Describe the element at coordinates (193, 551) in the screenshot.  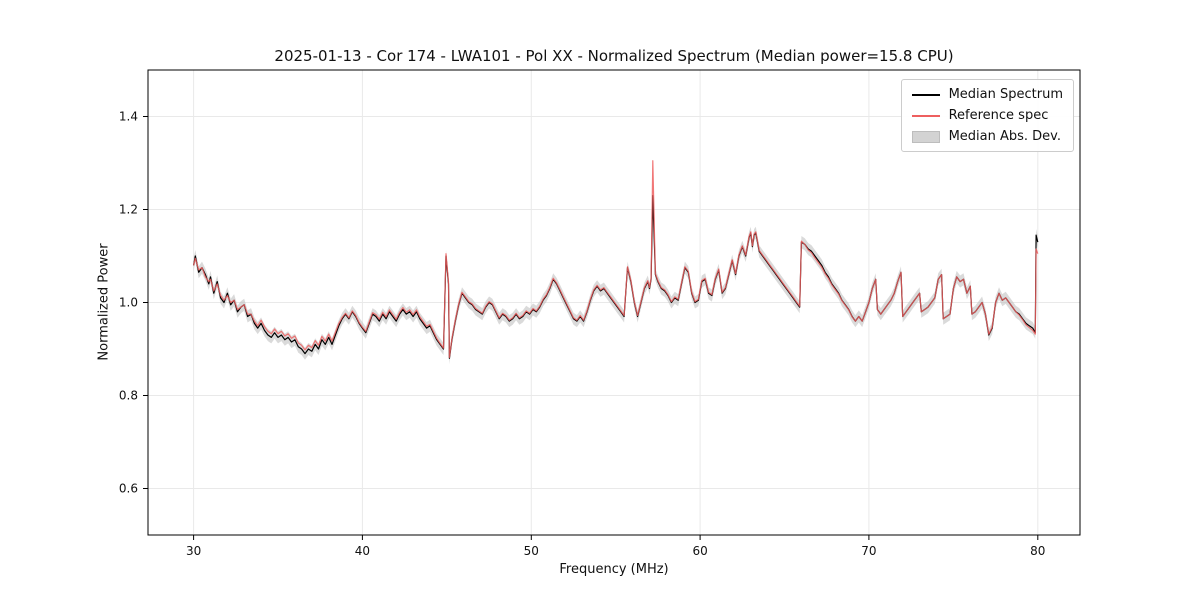
I see `svg-text: 30` at that location.